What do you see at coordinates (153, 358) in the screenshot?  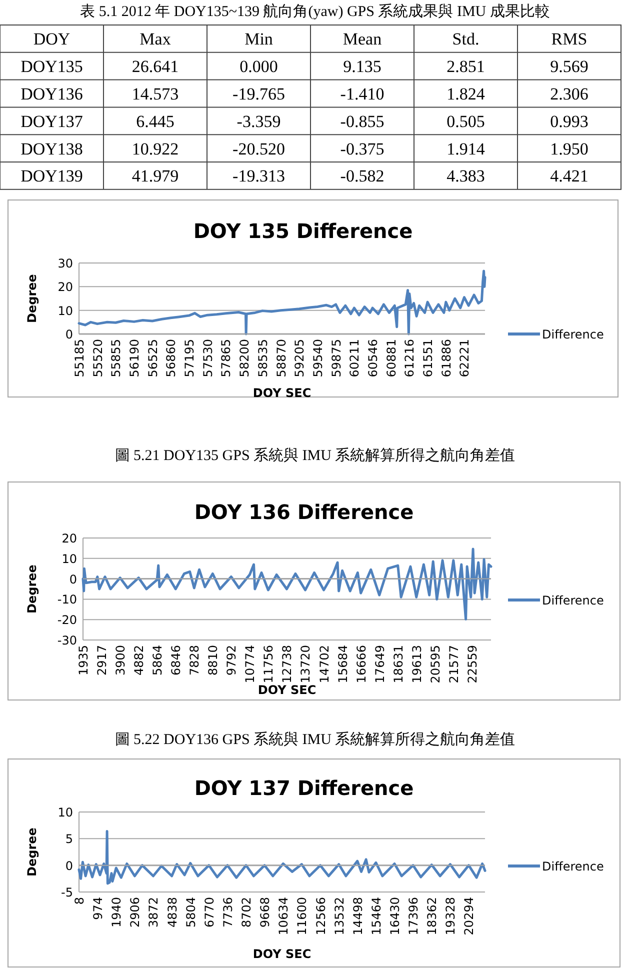 I see `x-tick-label: 56525` at bounding box center [153, 358].